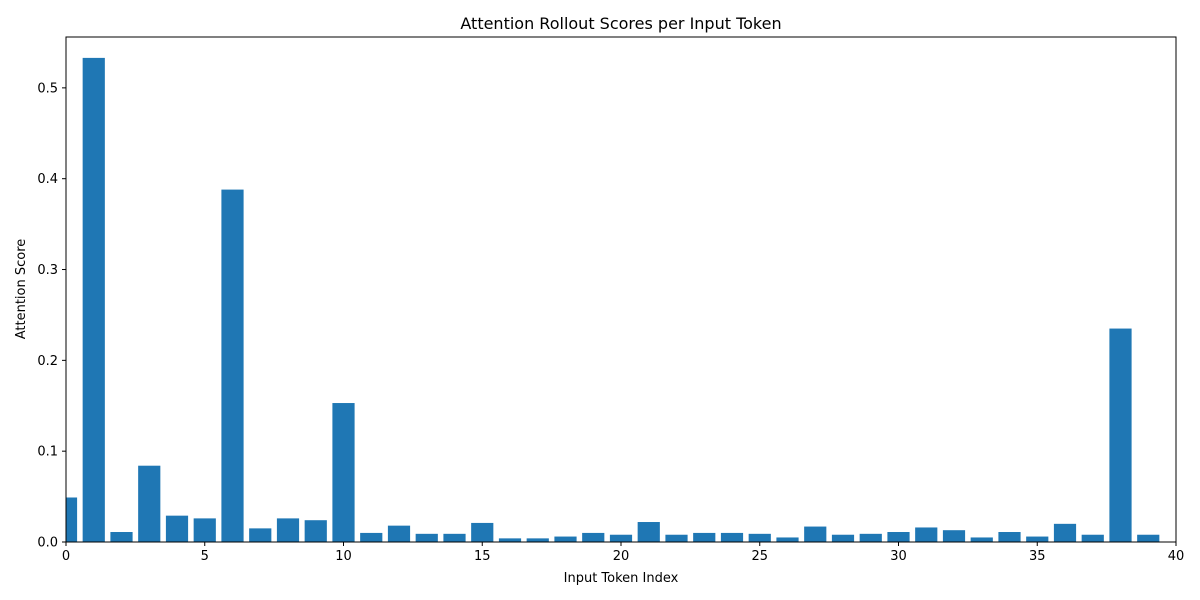 The width and height of the screenshot is (1200, 600). Describe the element at coordinates (1037, 556) in the screenshot. I see `x-tick-label: 35` at that location.